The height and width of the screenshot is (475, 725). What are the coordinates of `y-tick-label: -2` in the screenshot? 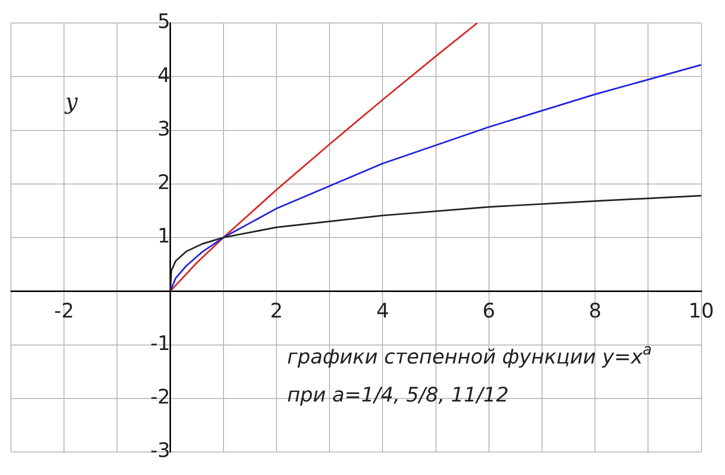 It's located at (160, 396).